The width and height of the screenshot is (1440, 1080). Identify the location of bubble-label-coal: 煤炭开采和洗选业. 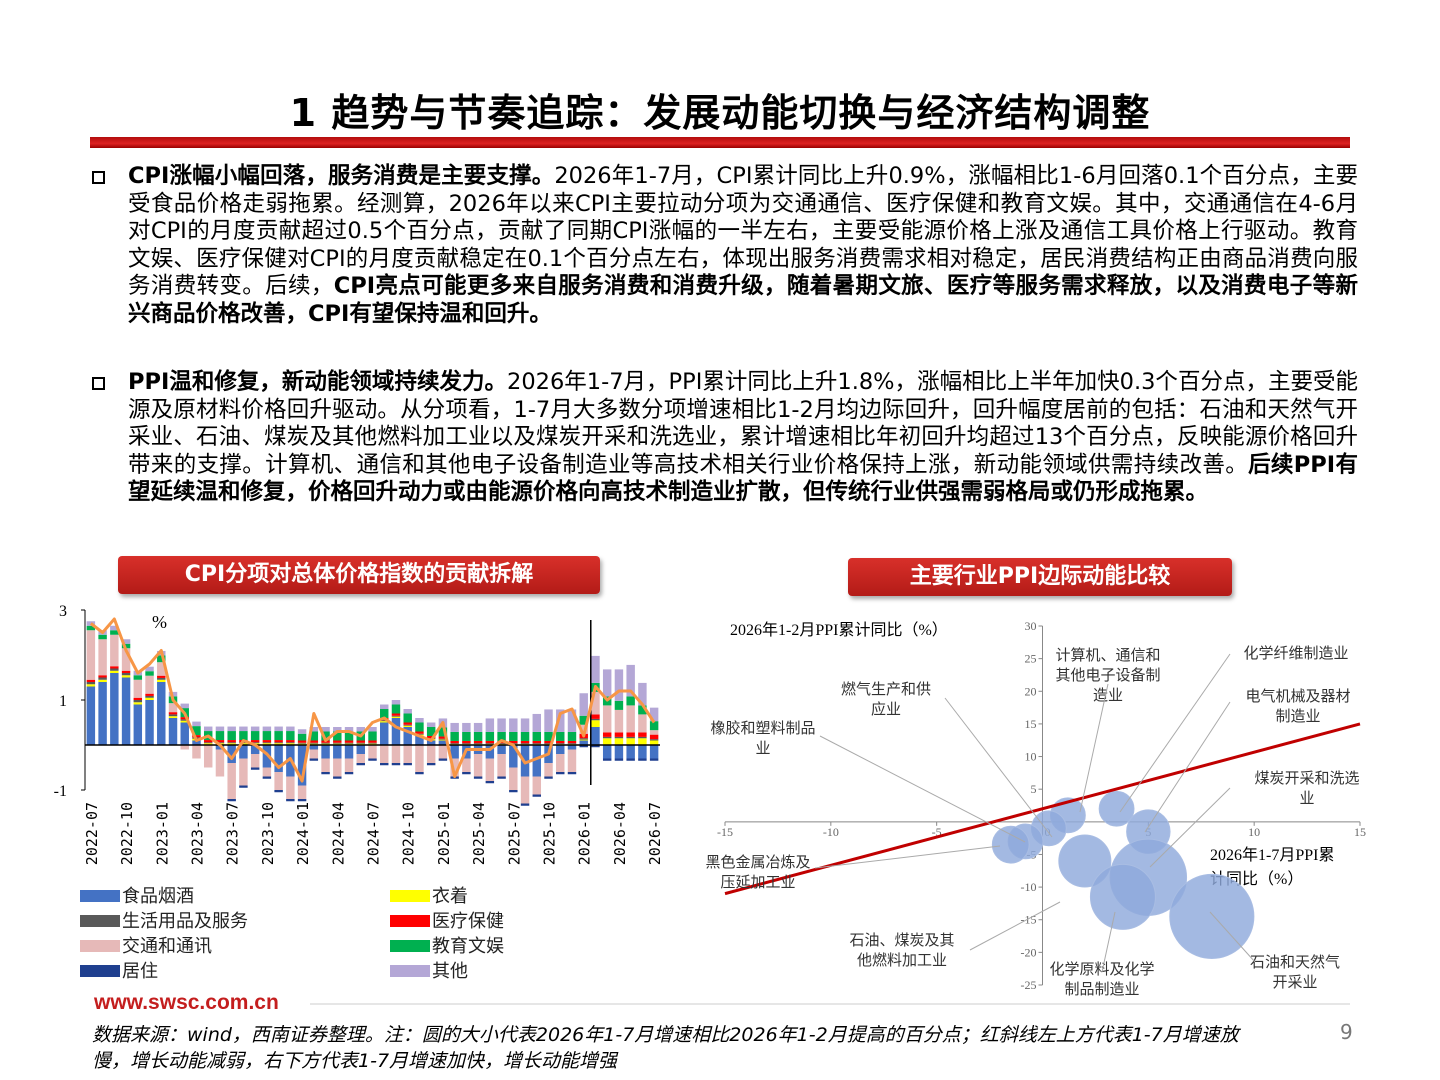
(1306, 788).